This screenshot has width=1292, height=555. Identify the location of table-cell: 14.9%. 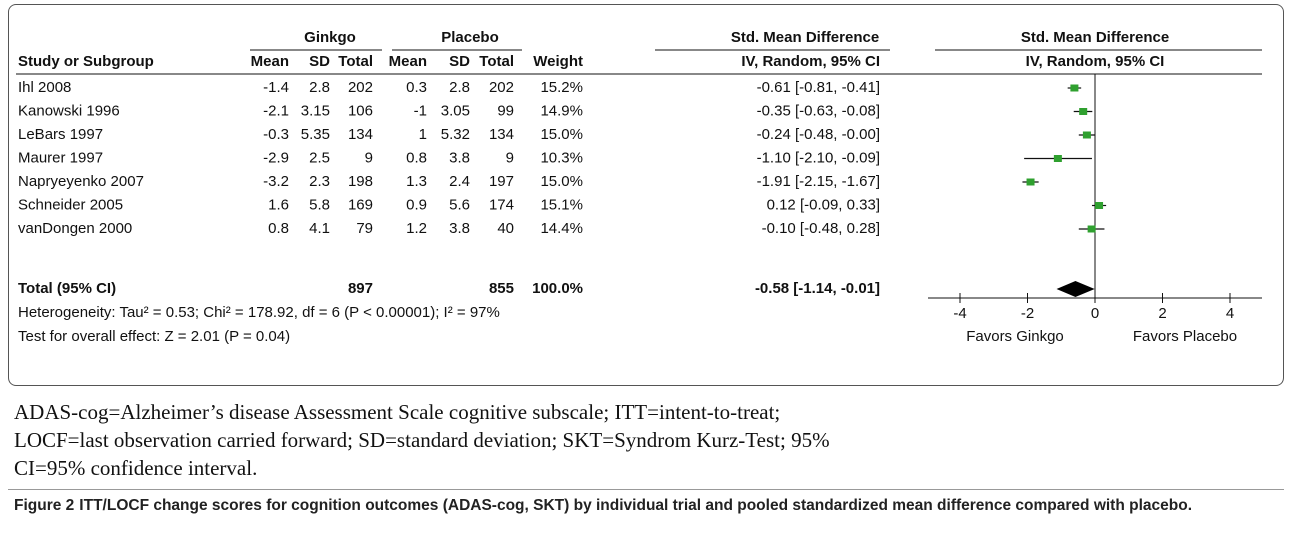
(561, 110).